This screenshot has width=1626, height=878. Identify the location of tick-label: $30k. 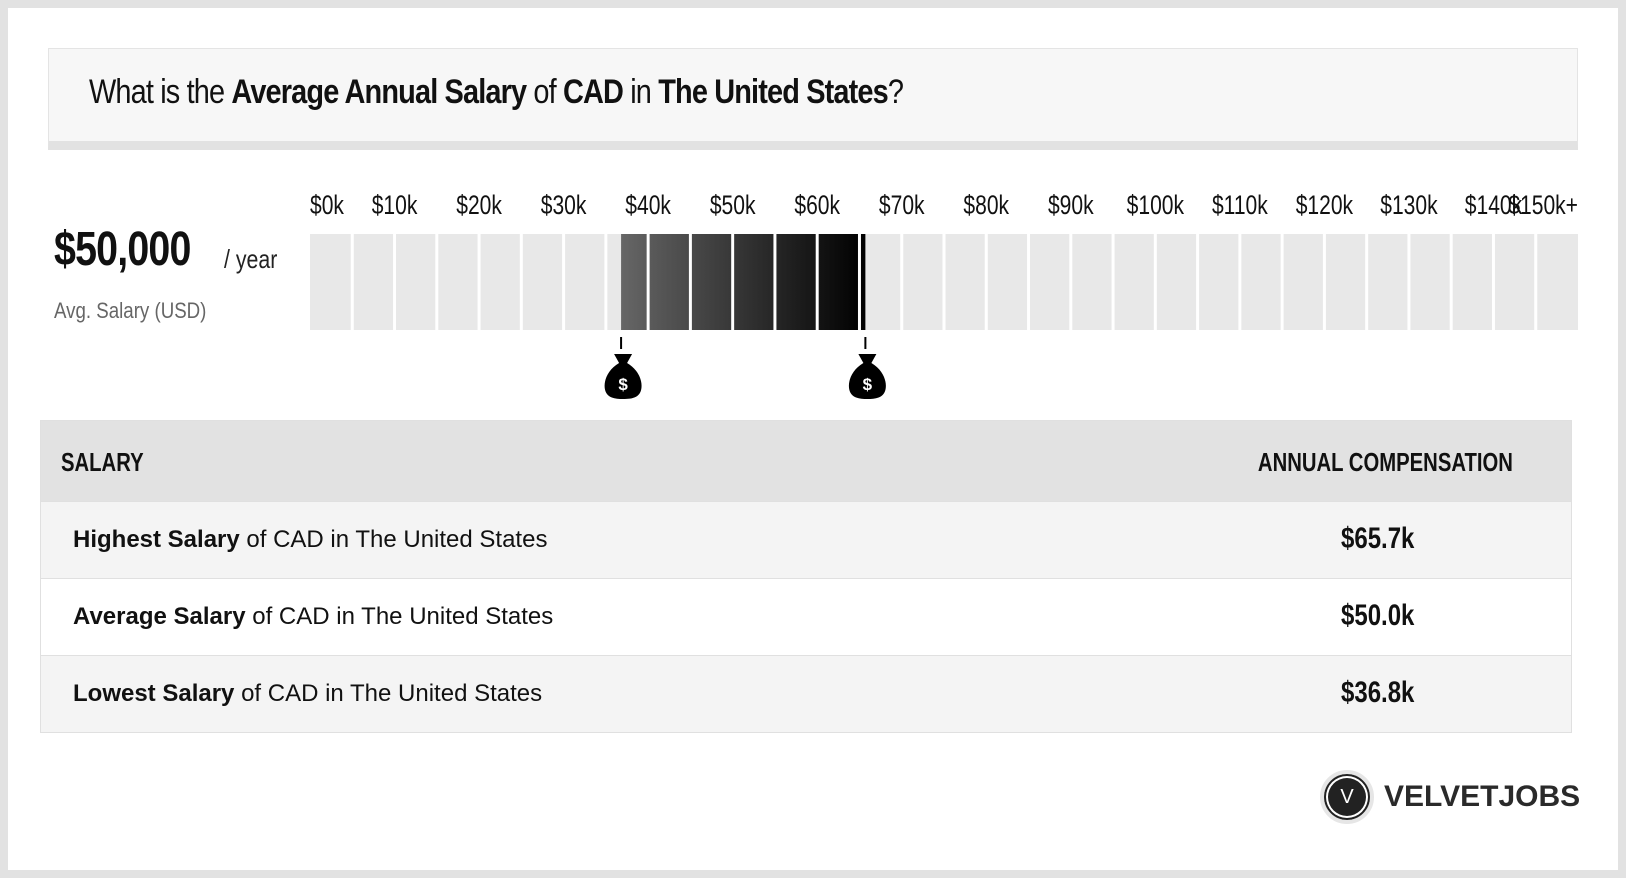
(564, 206).